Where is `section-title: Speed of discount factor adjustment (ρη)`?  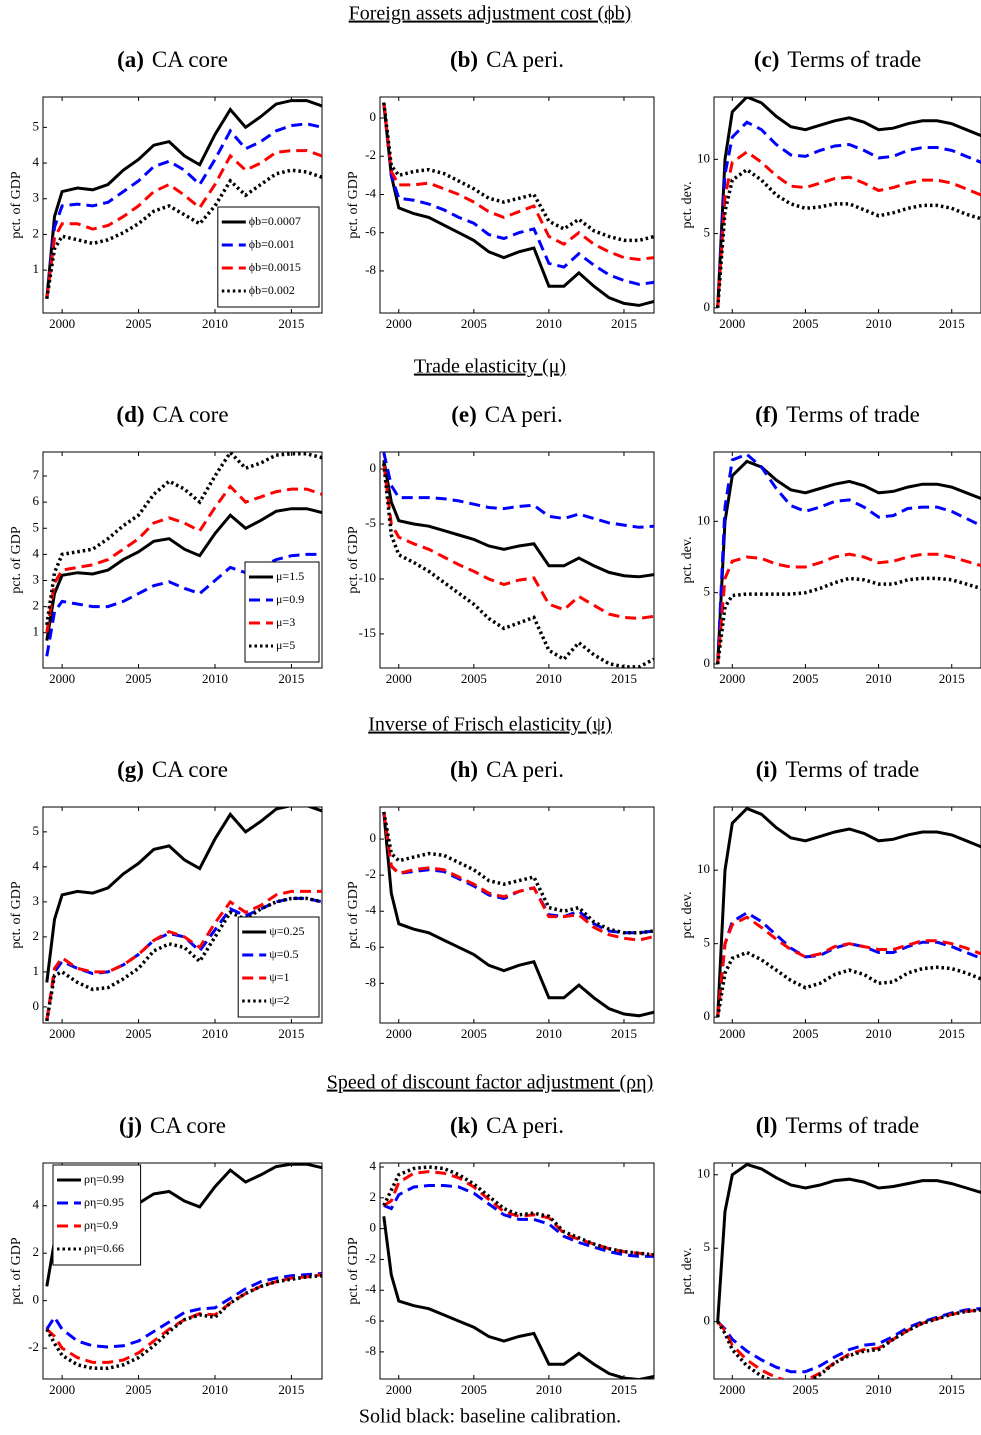
section-title: Speed of discount factor adjustment (ρη) is located at coordinates (490, 1083).